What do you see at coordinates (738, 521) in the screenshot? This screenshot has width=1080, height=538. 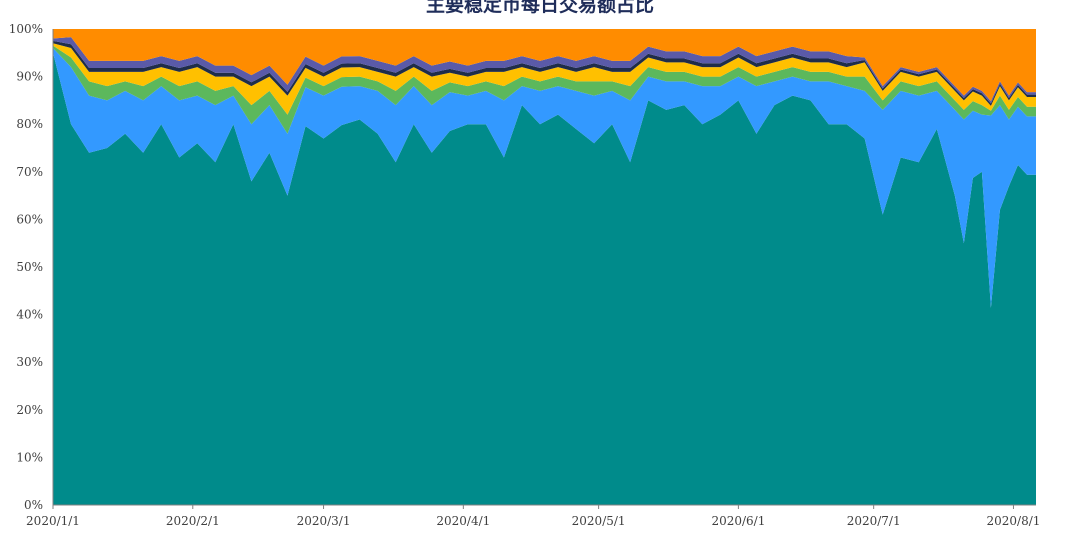 I see `x-tick-label: 2020/6/1` at bounding box center [738, 521].